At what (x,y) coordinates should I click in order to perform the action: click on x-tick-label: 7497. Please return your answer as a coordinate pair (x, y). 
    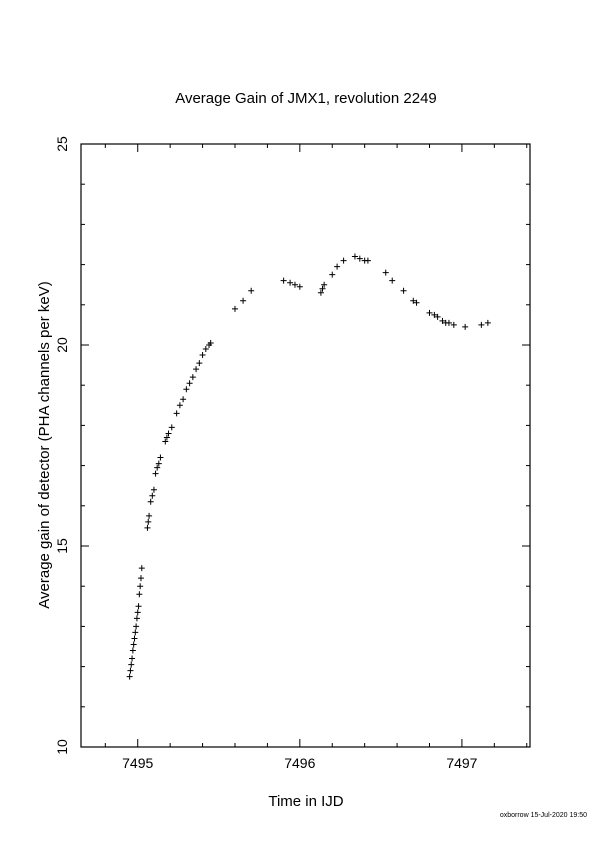
    Looking at the image, I should click on (461, 763).